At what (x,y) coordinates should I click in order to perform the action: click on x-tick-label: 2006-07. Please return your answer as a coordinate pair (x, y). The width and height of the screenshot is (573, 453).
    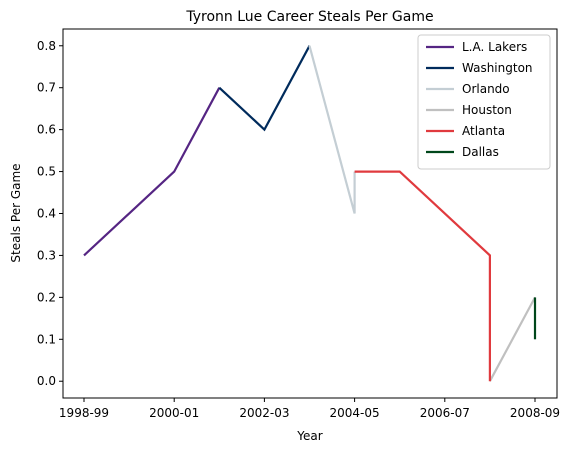
    Looking at the image, I should click on (445, 413).